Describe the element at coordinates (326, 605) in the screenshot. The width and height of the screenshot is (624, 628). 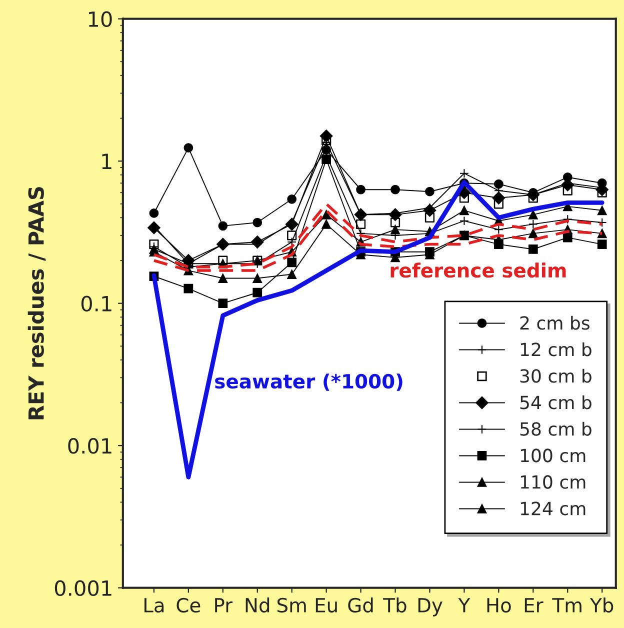
I see `x-tick-label: Eu` at that location.